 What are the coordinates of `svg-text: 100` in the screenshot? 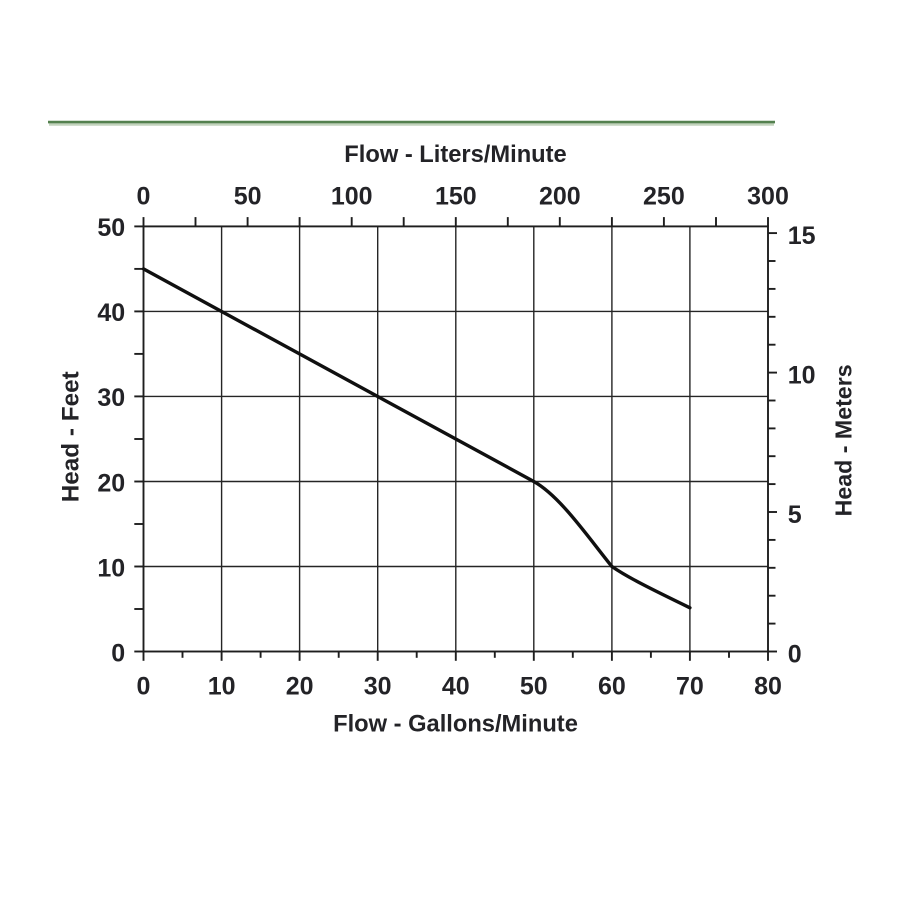 It's located at (352, 197).